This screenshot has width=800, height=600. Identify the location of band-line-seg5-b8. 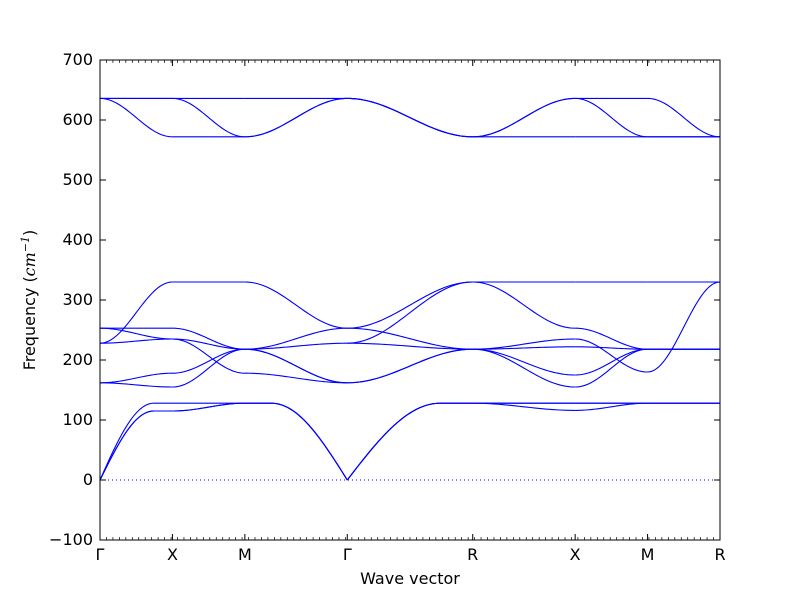
(611, 355).